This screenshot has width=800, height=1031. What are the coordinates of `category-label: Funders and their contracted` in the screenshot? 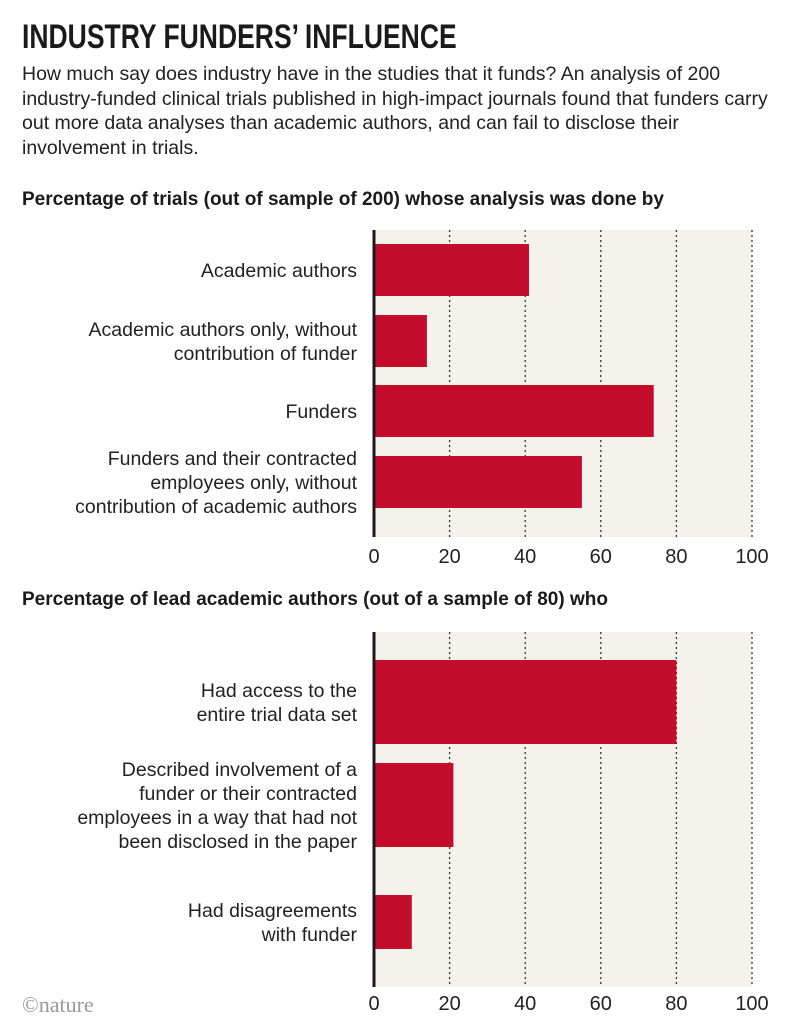 It's located at (232, 459).